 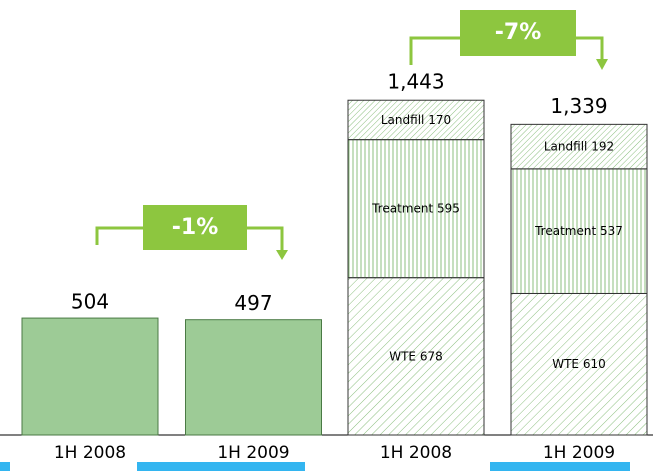 I want to click on segment-label: Treatment 537, so click(x=578, y=231).